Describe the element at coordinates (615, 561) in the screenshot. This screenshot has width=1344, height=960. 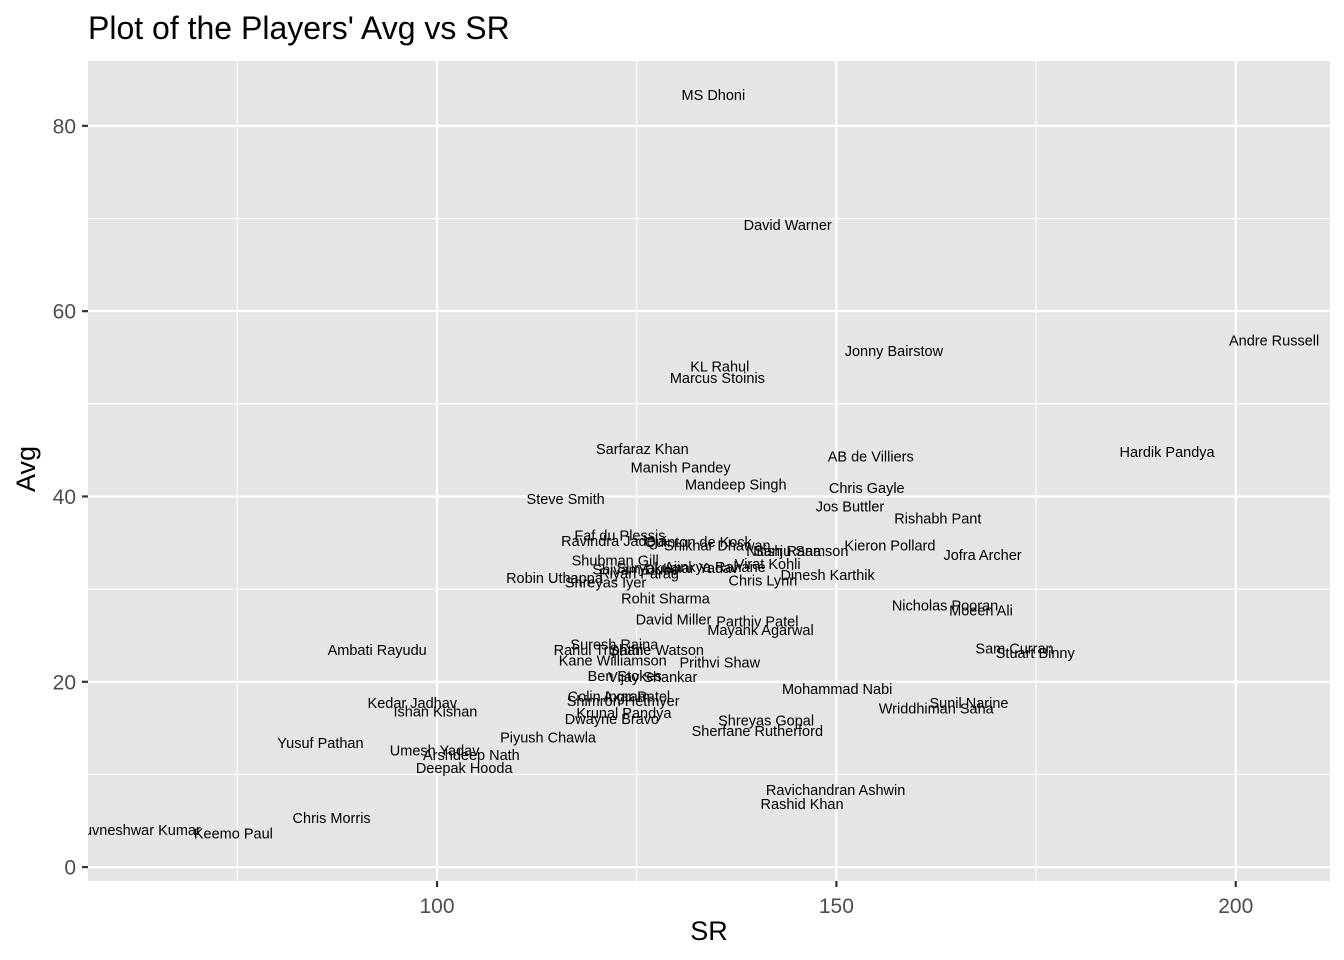
I see `point-label: Shubman Gill` at that location.